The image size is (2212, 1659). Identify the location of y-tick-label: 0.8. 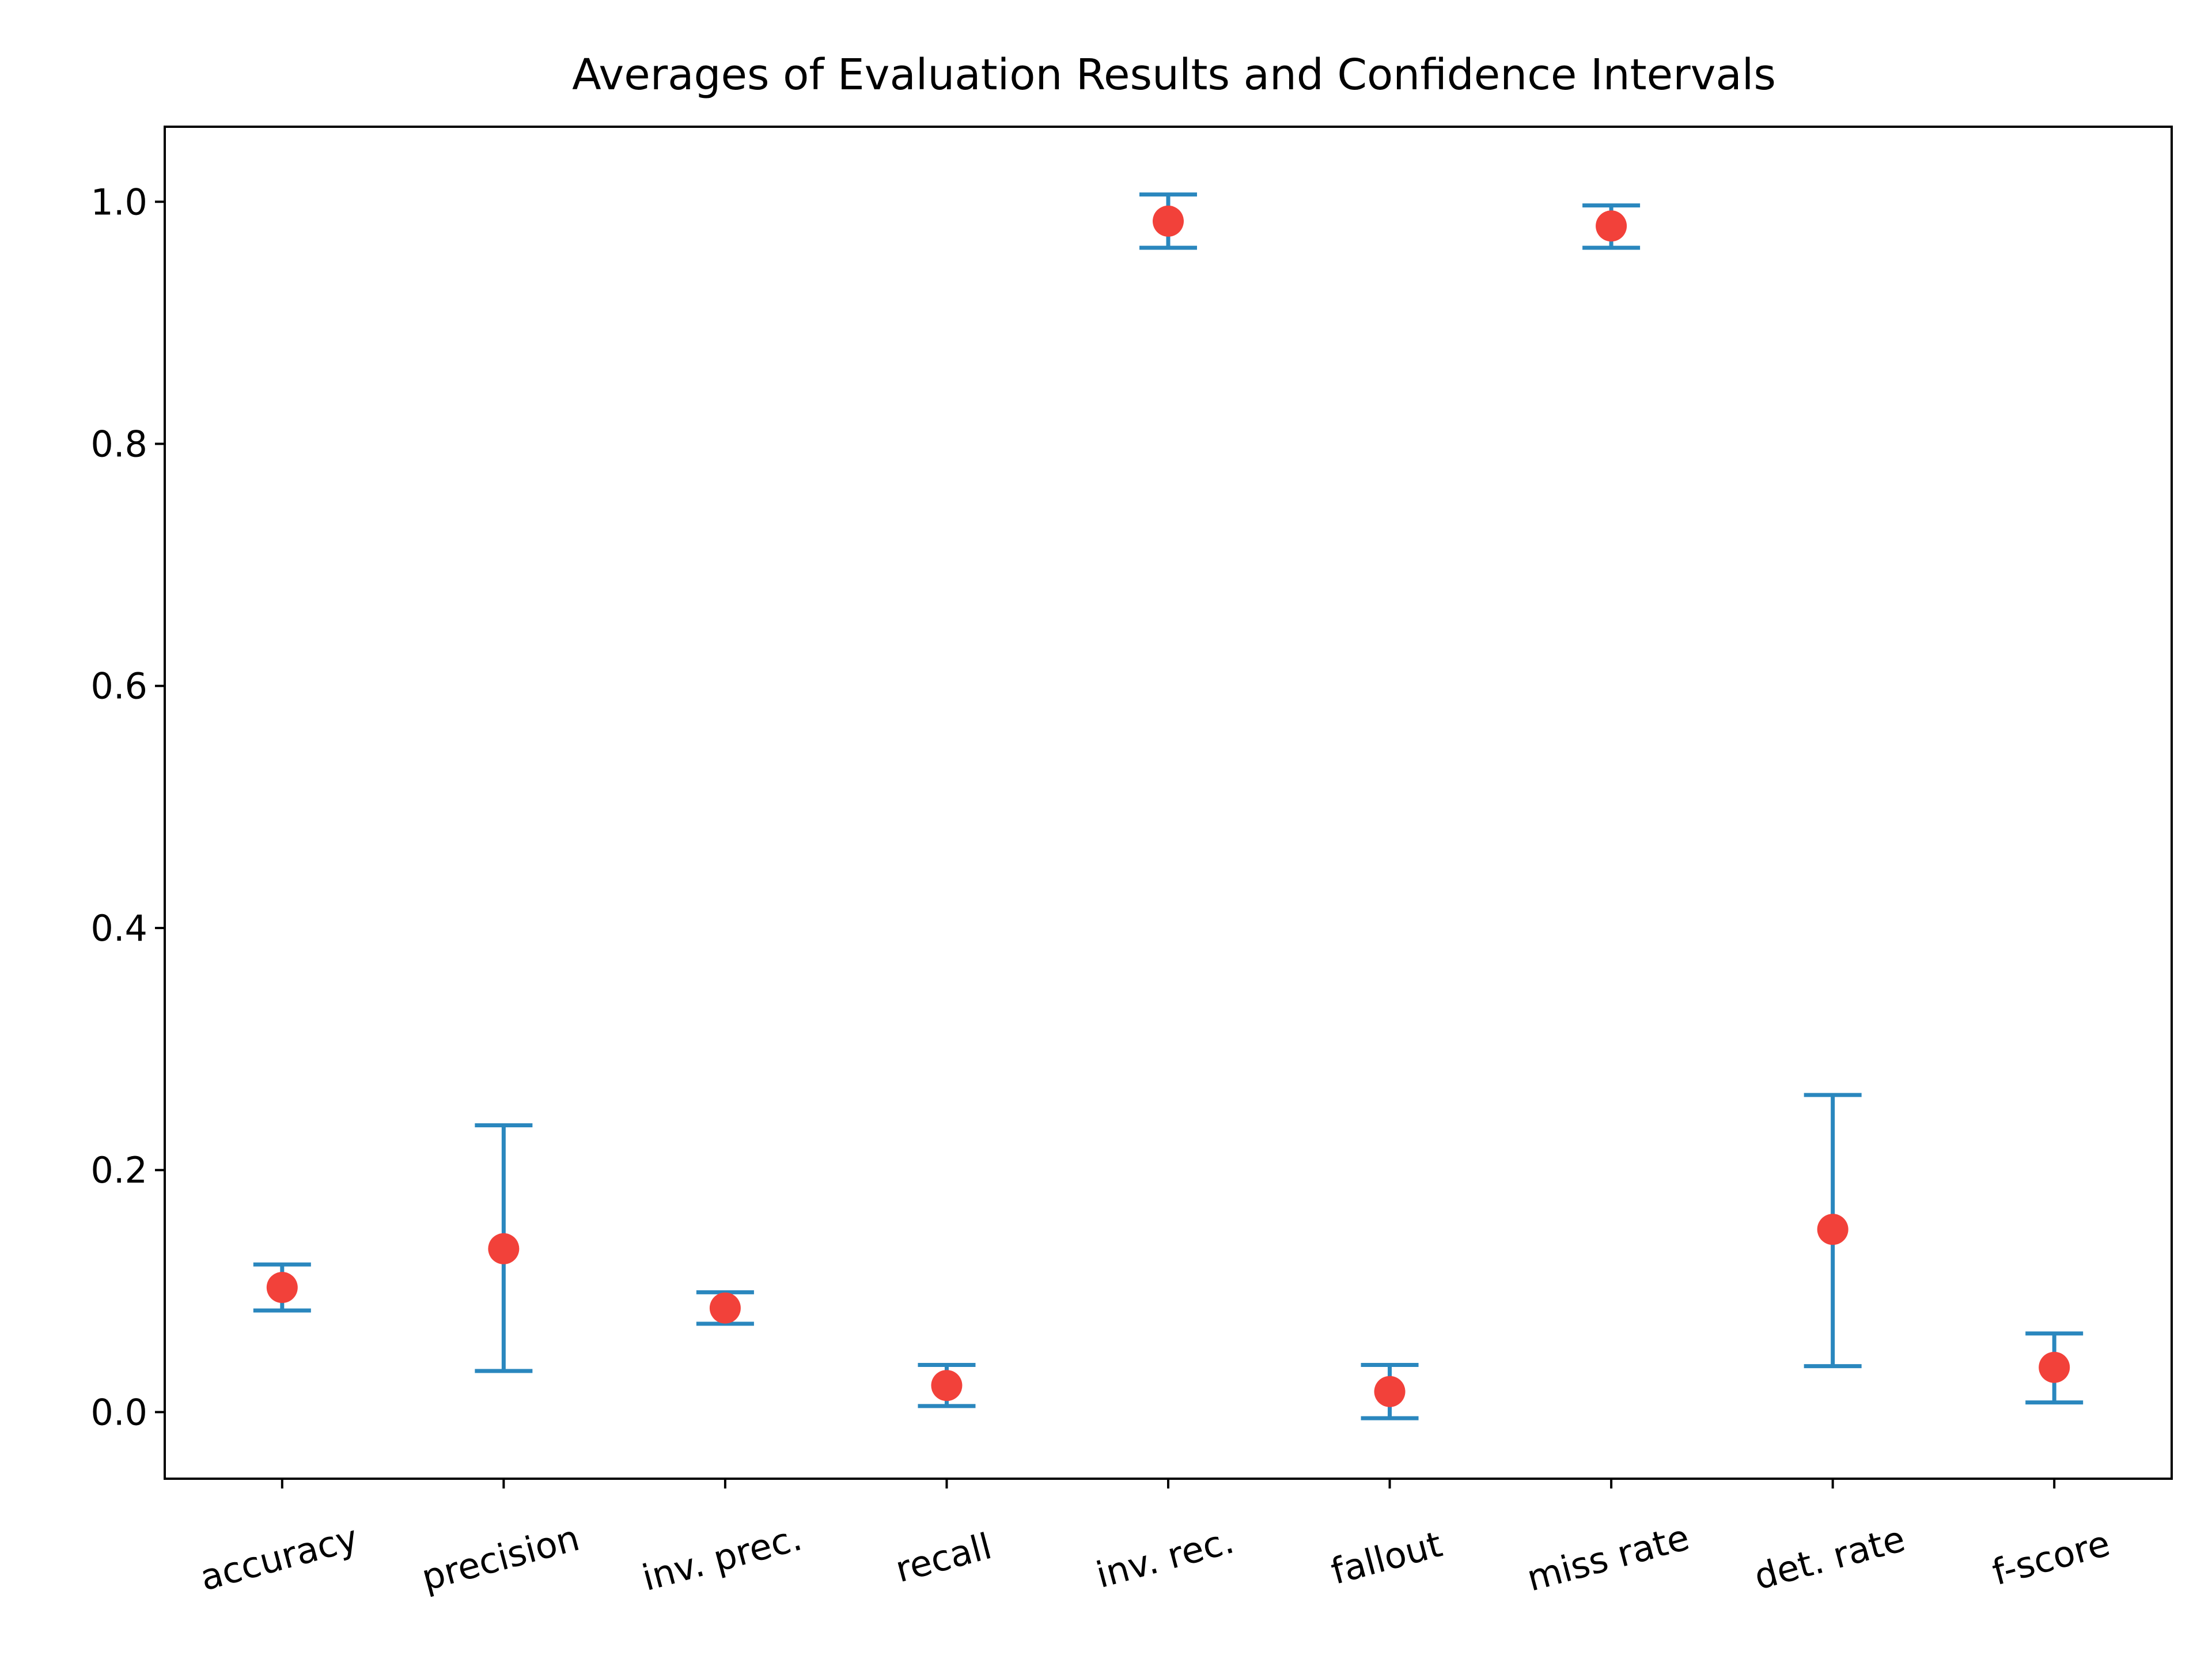
(118, 444).